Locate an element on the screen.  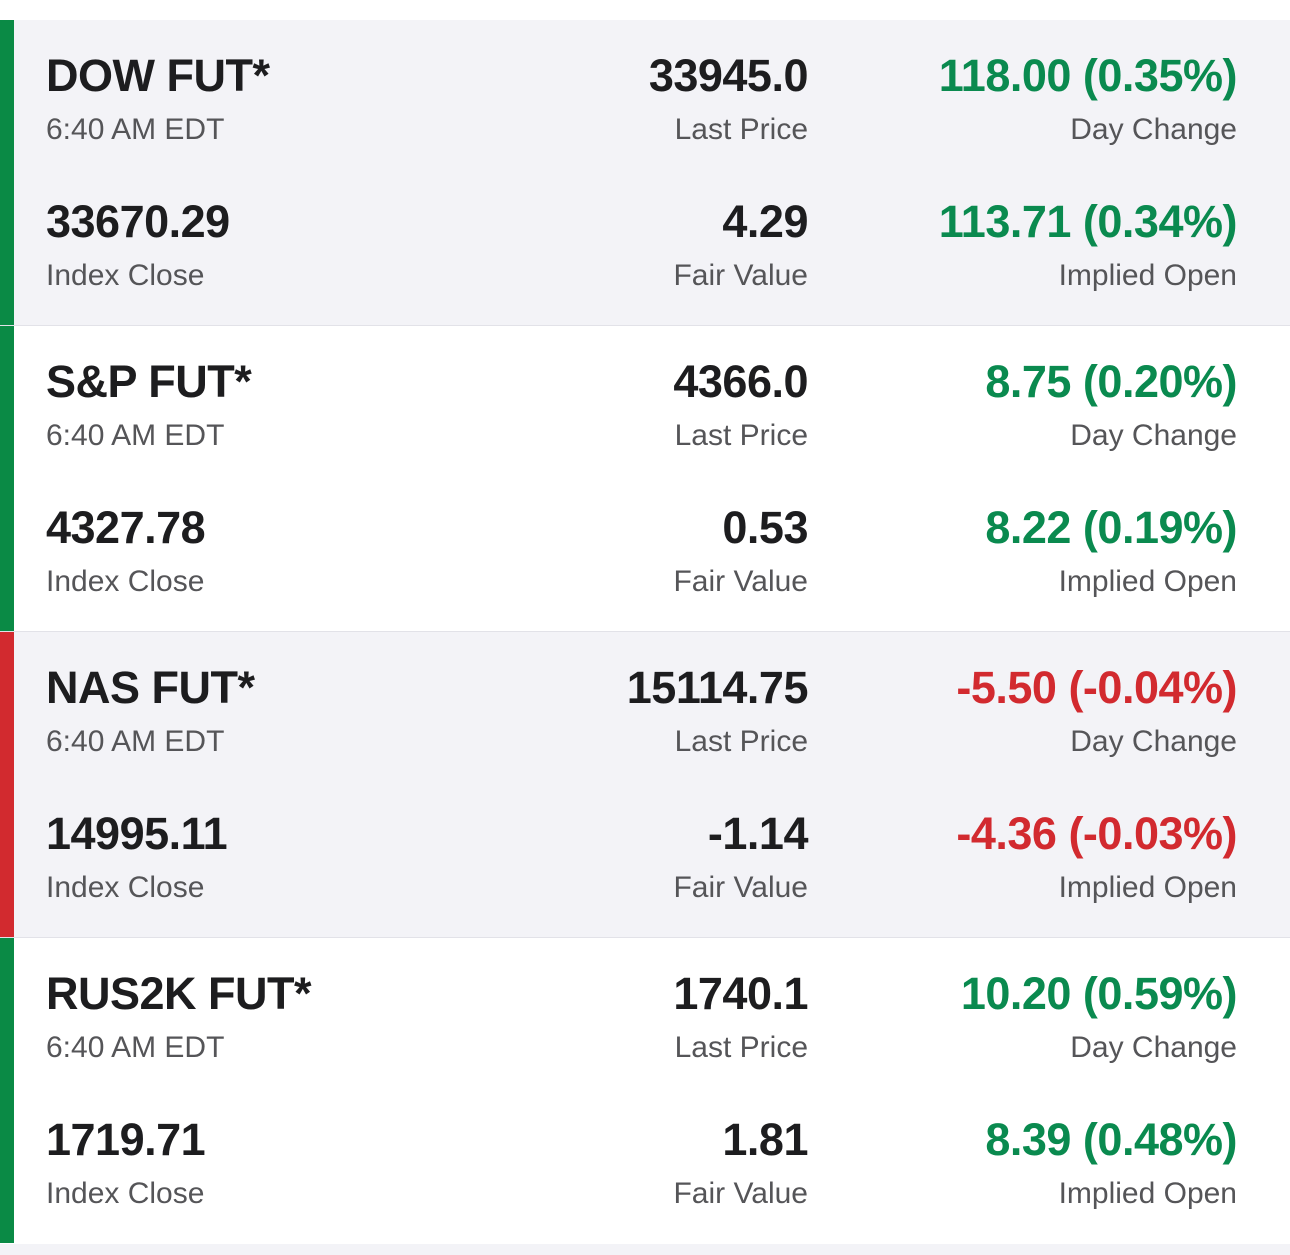
last-price-value: 33945.0 is located at coordinates (728, 75).